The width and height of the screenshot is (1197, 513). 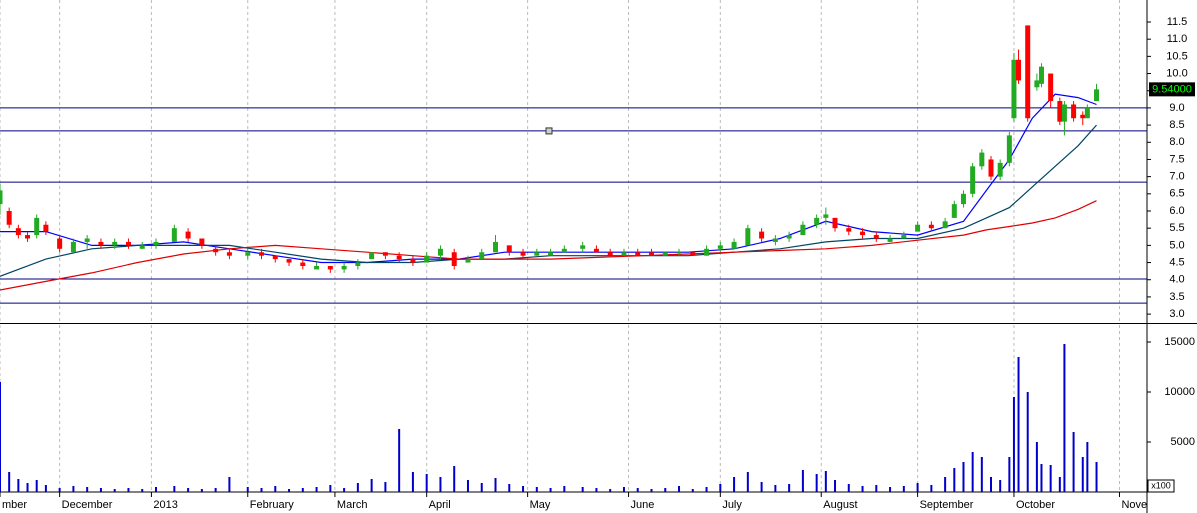 I want to click on y-tick-label: 5.5, so click(x=1176, y=228).